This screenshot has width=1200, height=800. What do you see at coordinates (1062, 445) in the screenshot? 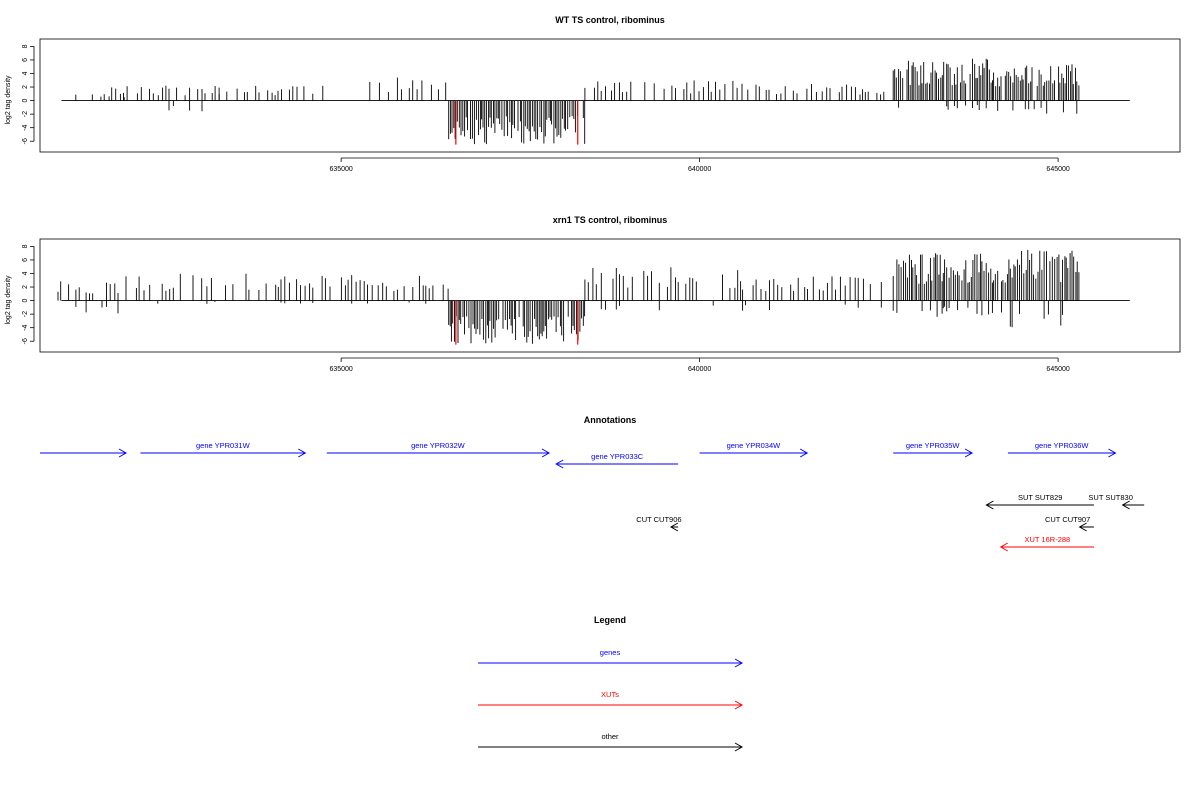
I see `annotation-label: gene YPR036W` at bounding box center [1062, 445].